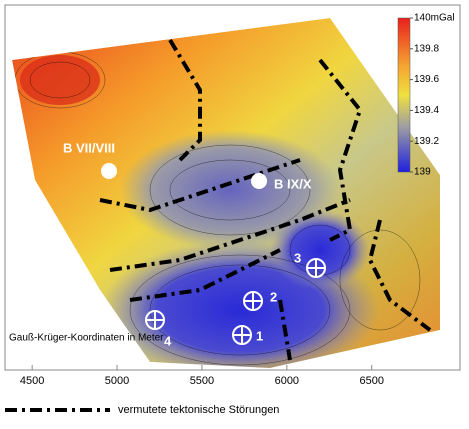  Describe the element at coordinates (89, 147) in the screenshot. I see `well-label: B VII/VIII` at that location.